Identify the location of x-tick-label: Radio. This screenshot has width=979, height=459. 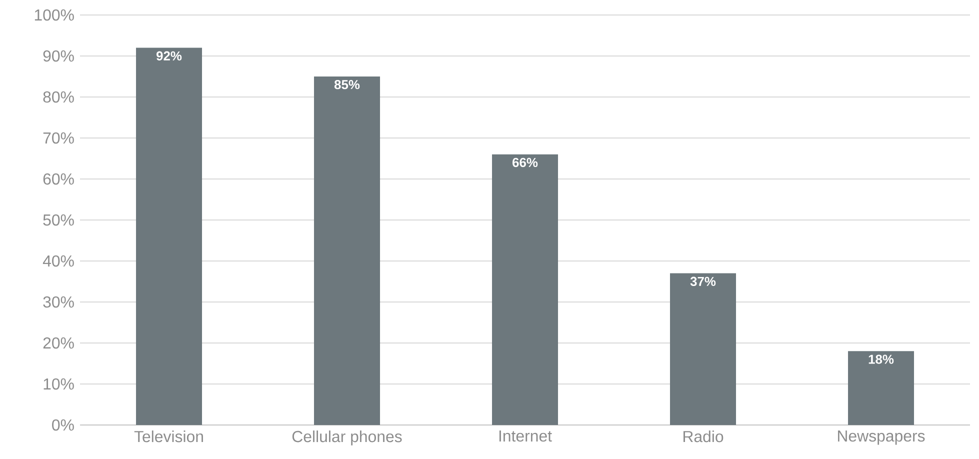
(703, 436).